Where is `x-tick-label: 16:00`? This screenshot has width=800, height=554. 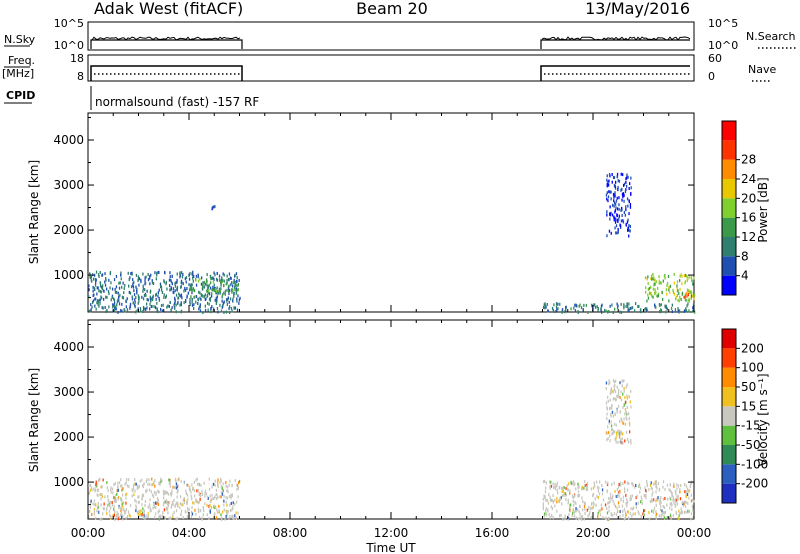
x-tick-label: 16:00 is located at coordinates (492, 533).